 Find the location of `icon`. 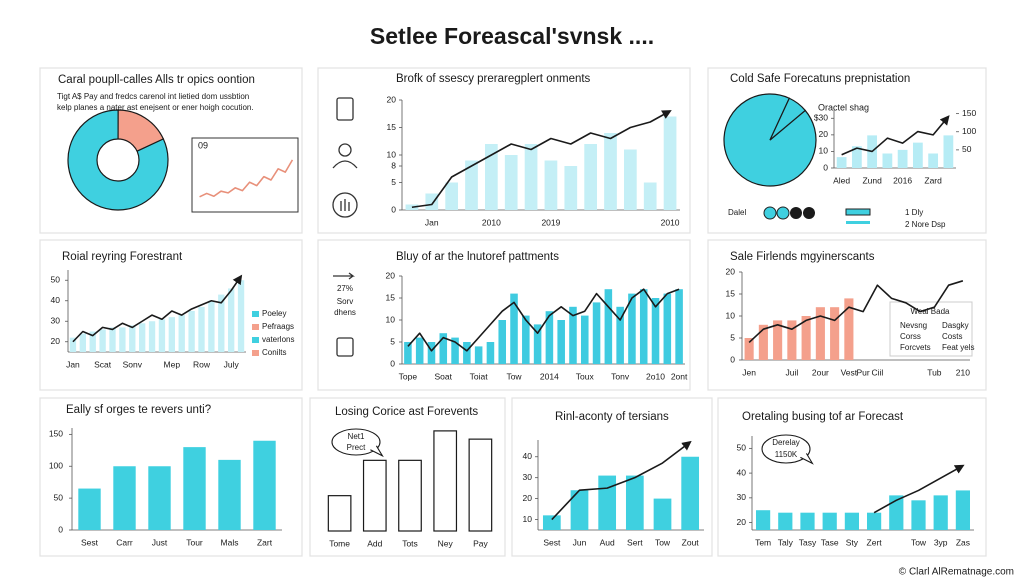

icon is located at coordinates (345, 205).